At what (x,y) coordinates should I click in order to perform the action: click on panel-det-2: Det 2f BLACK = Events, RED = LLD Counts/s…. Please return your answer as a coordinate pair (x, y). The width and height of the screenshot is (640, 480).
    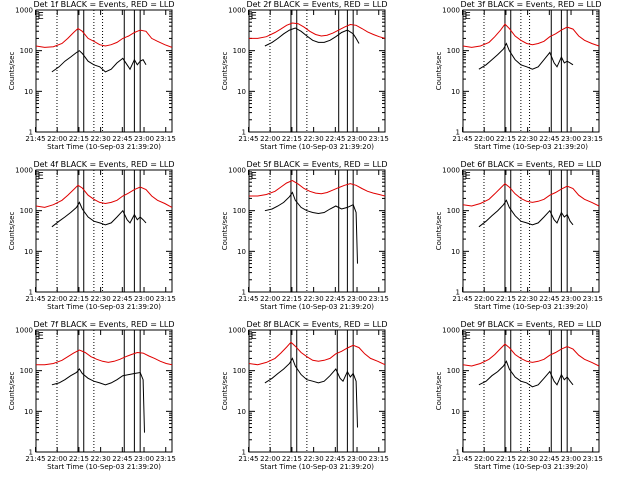
    Looking at the image, I should click on (305, 75).